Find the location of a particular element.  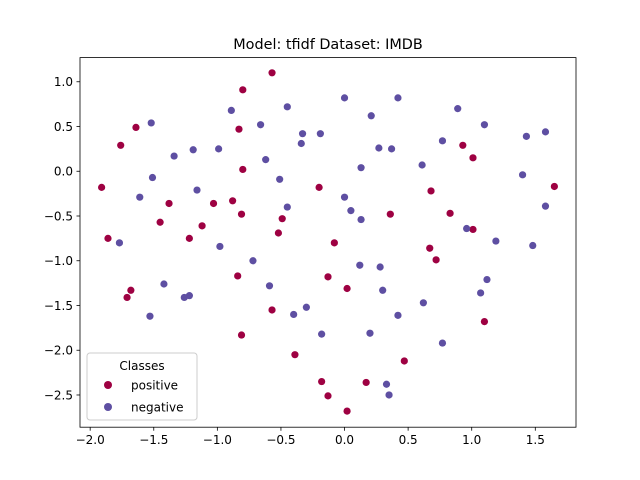

x-tick-label: −2.0 is located at coordinates (90, 440).